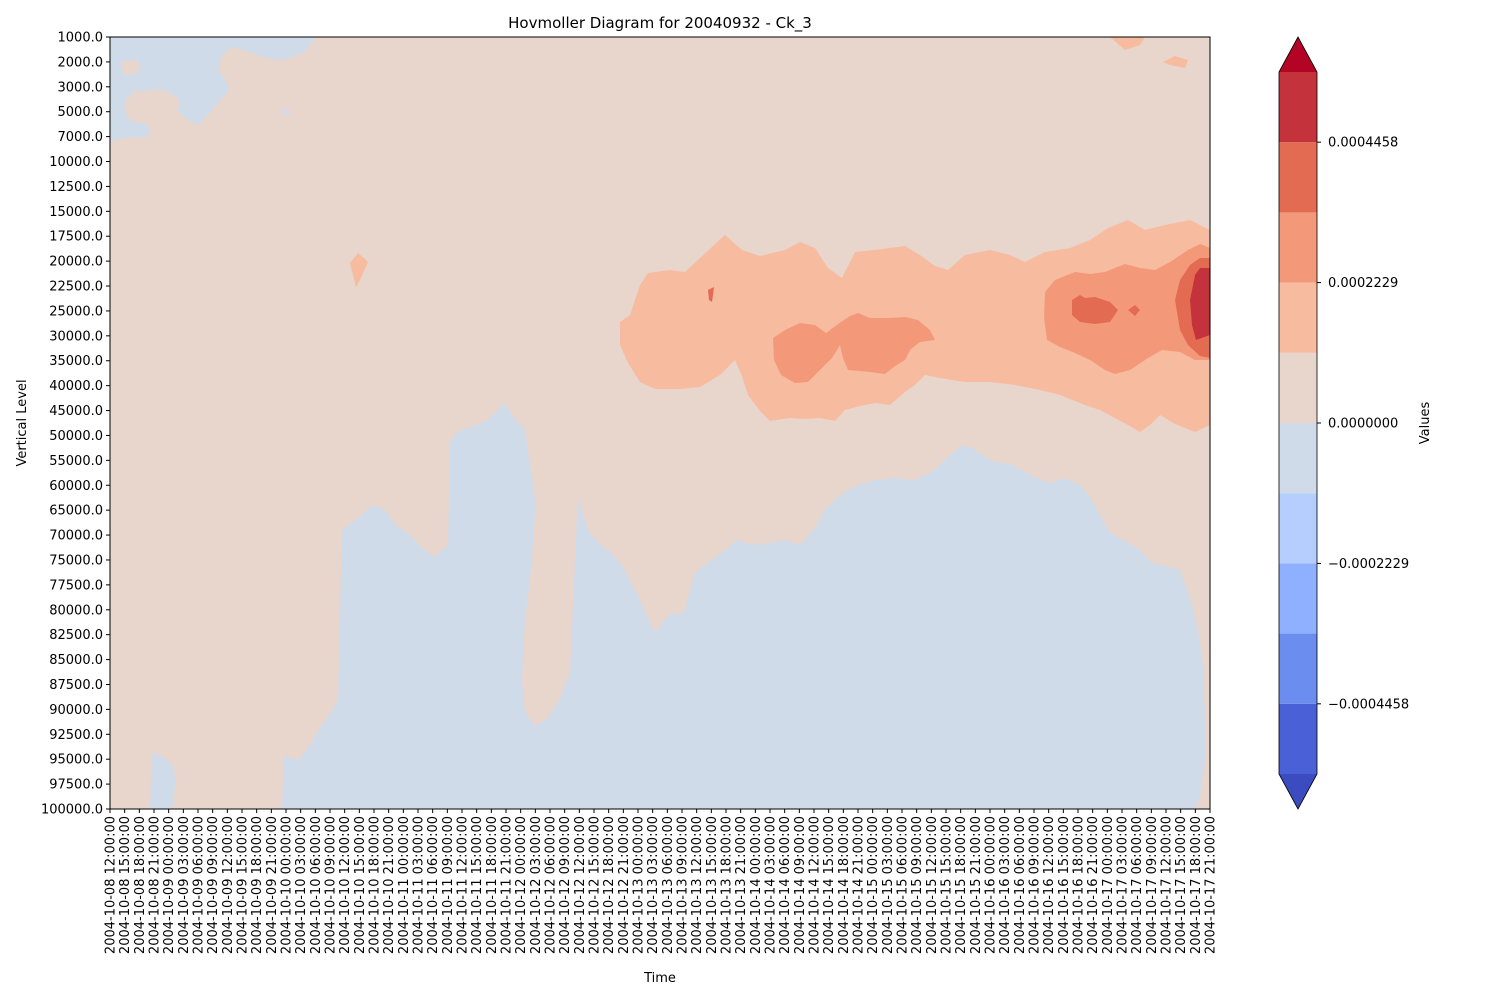  What do you see at coordinates (580, 885) in the screenshot?
I see `x-tick-label: 2004-10-12 12:00:00` at bounding box center [580, 885].